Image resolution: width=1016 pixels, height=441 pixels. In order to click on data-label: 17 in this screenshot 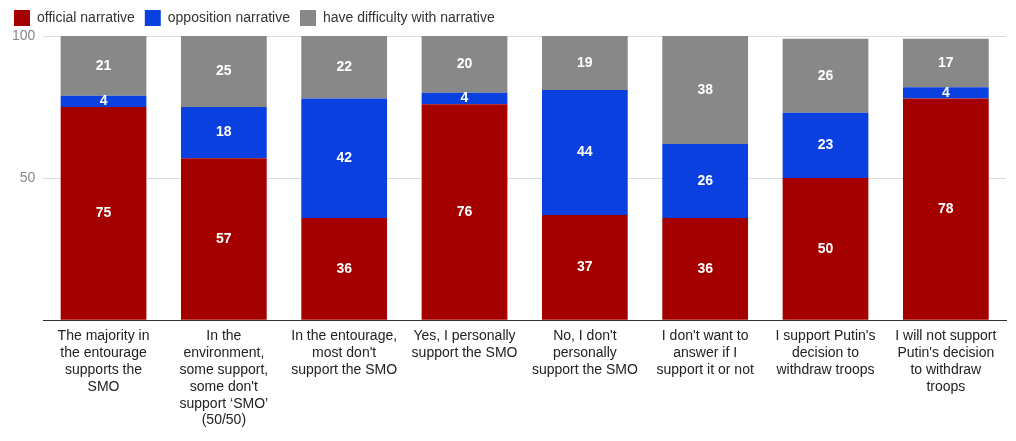, I will do `click(946, 61)`.